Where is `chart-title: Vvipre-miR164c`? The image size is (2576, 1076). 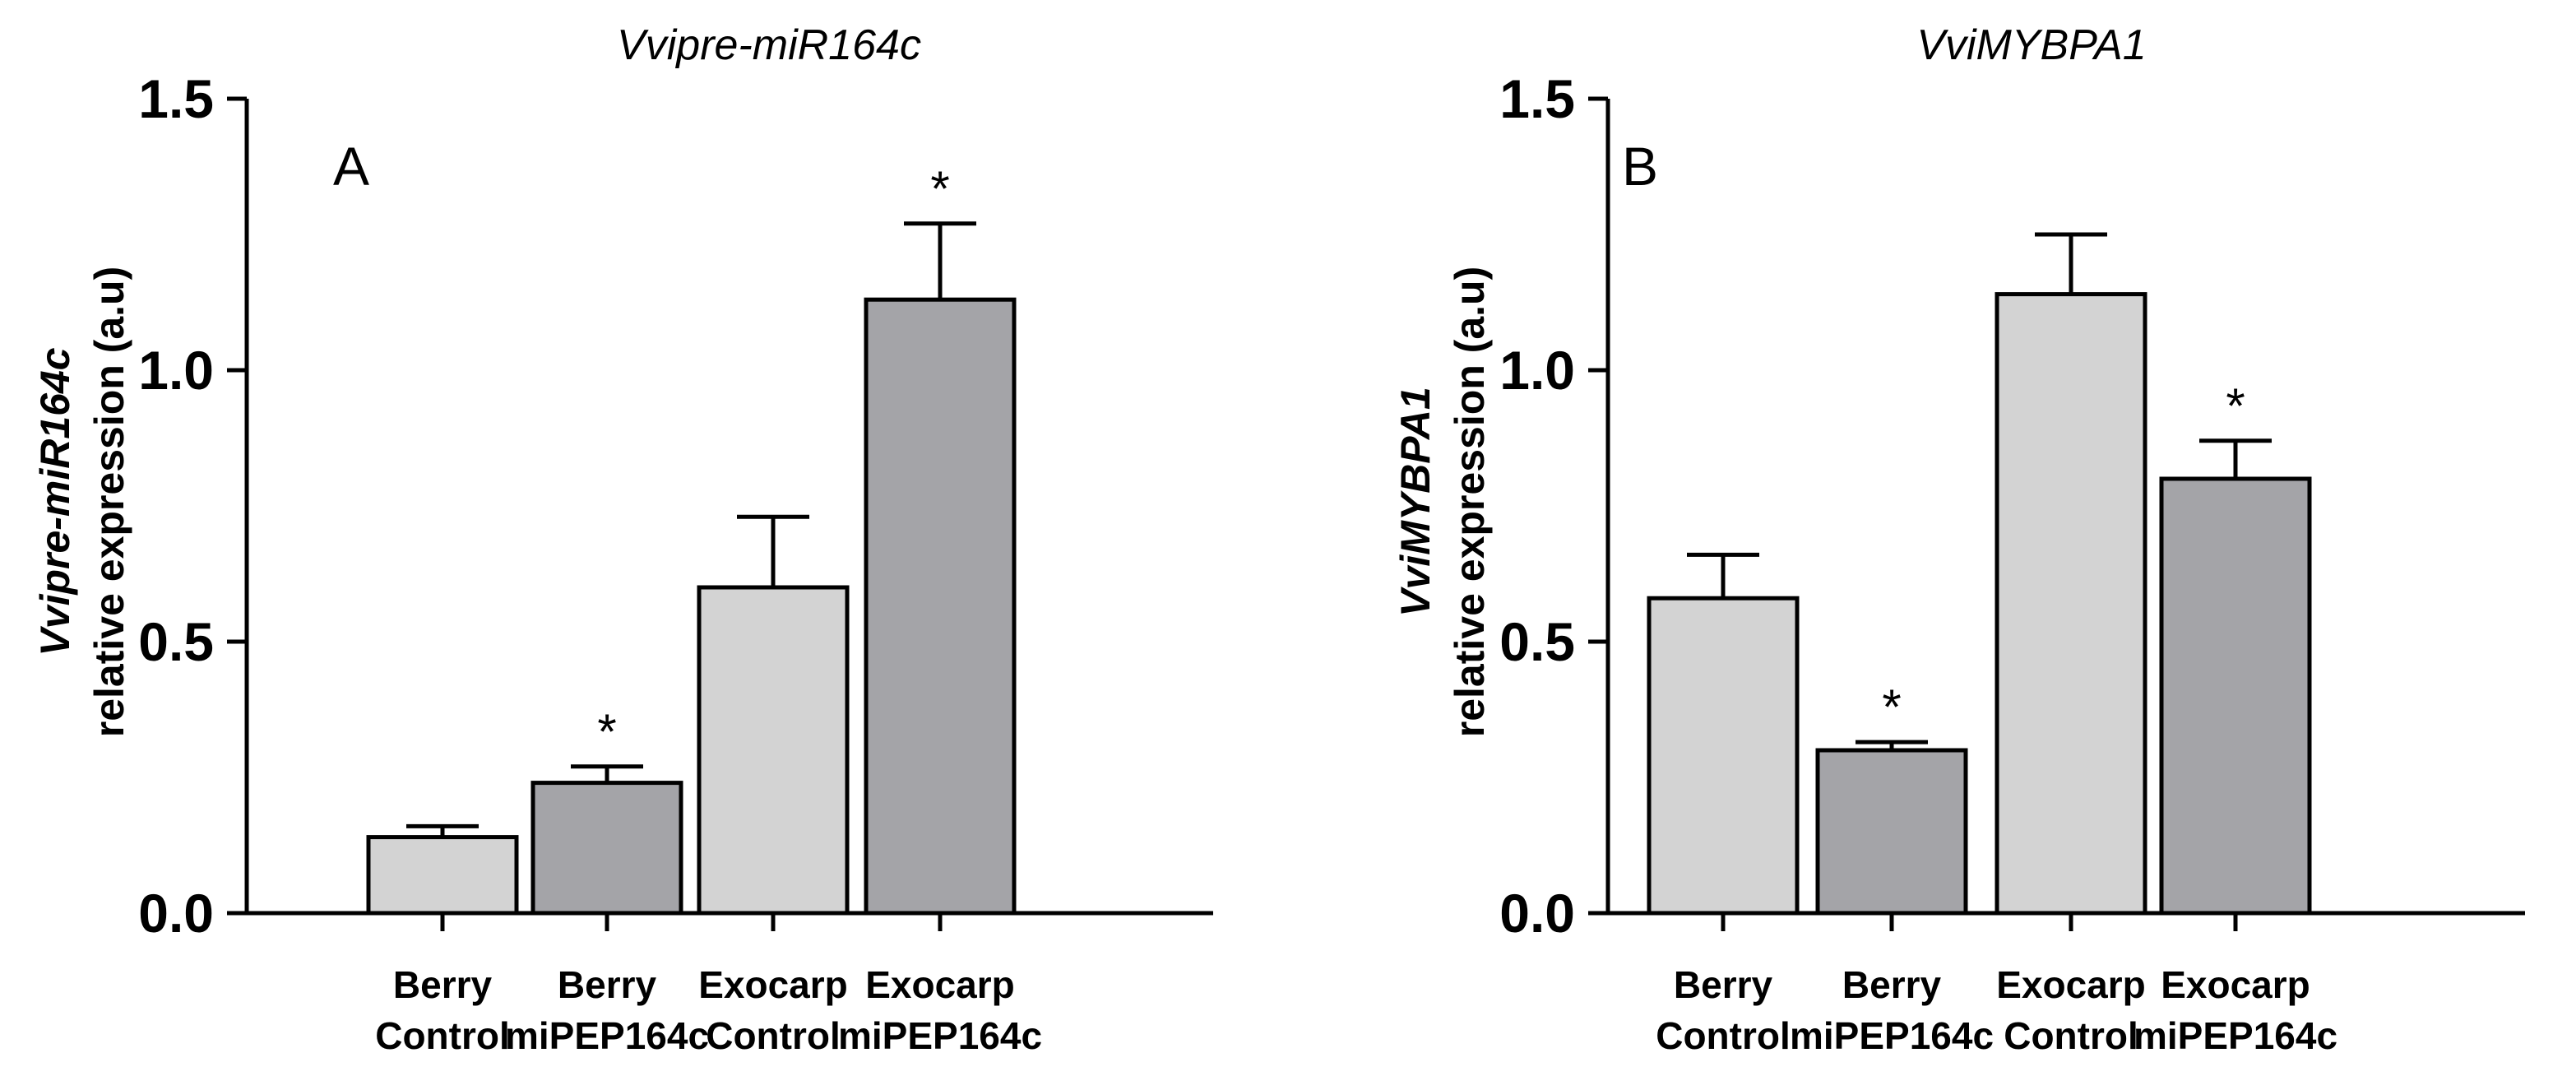
chart-title: Vvipre-miR164c is located at coordinates (769, 45).